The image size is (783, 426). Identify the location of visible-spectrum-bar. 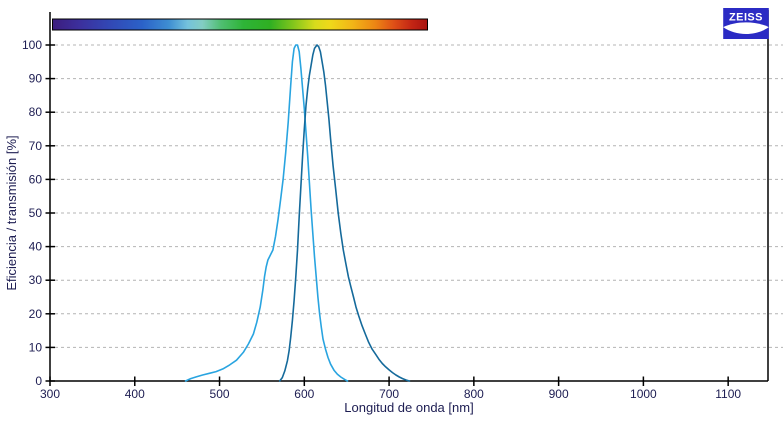
(240, 24).